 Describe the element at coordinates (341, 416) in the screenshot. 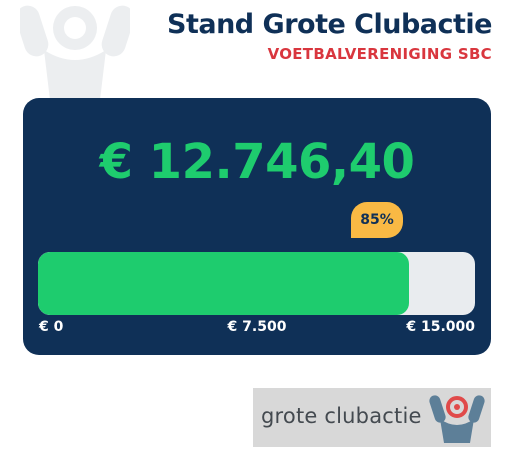

I see `logo-text: grote clubactie` at that location.